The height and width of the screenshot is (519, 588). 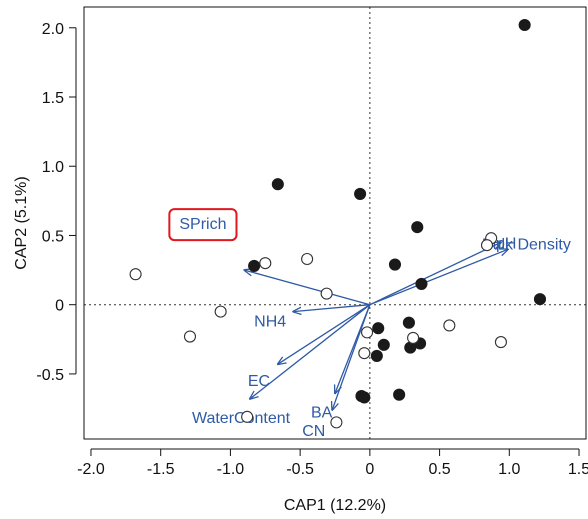 I want to click on vector-label-ec: EC, so click(x=259, y=381).